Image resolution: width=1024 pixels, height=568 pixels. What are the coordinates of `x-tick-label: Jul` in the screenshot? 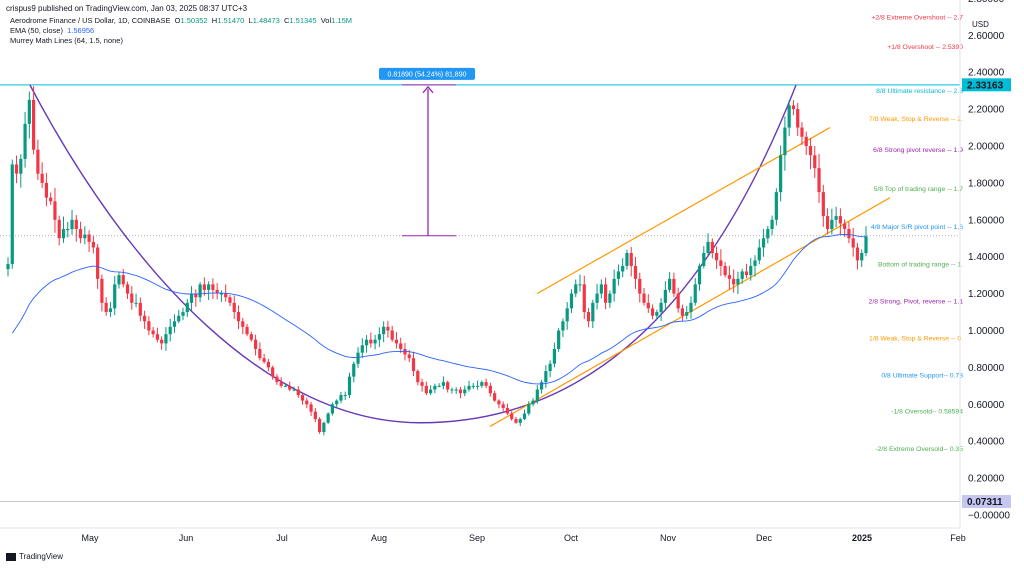 It's located at (282, 538).